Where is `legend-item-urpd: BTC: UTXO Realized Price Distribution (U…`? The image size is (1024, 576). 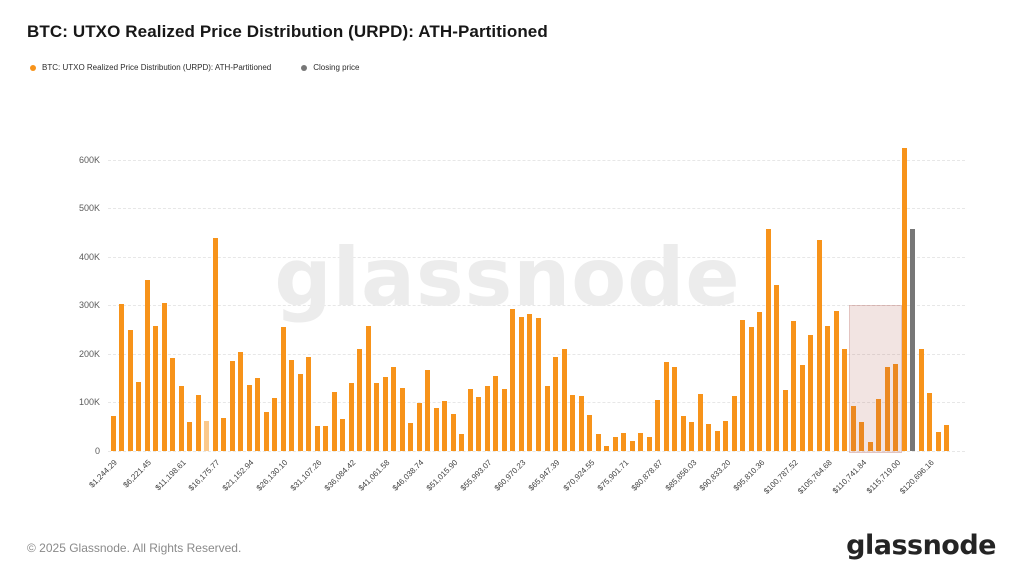 legend-item-urpd: BTC: UTXO Realized Price Distribution (U… is located at coordinates (150, 67).